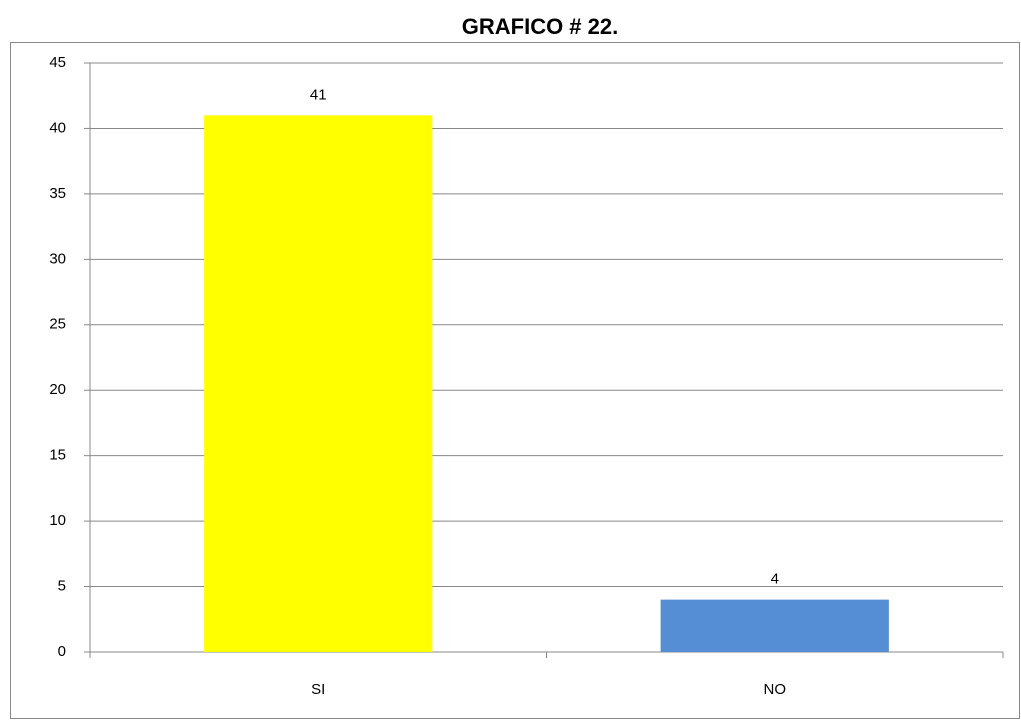  Describe the element at coordinates (57, 127) in the screenshot. I see `y-tick-label: 40` at that location.